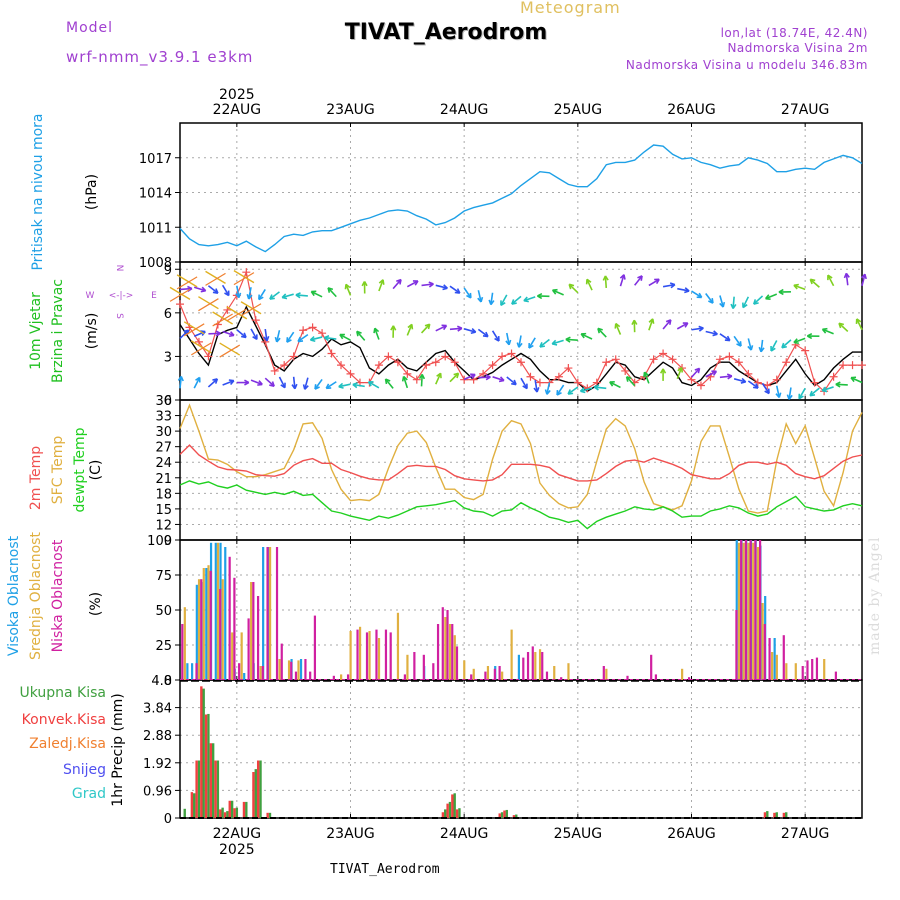 The height and width of the screenshot is (900, 900). I want to click on station-elevation: Nadmorska Visina 2m, so click(797, 48).